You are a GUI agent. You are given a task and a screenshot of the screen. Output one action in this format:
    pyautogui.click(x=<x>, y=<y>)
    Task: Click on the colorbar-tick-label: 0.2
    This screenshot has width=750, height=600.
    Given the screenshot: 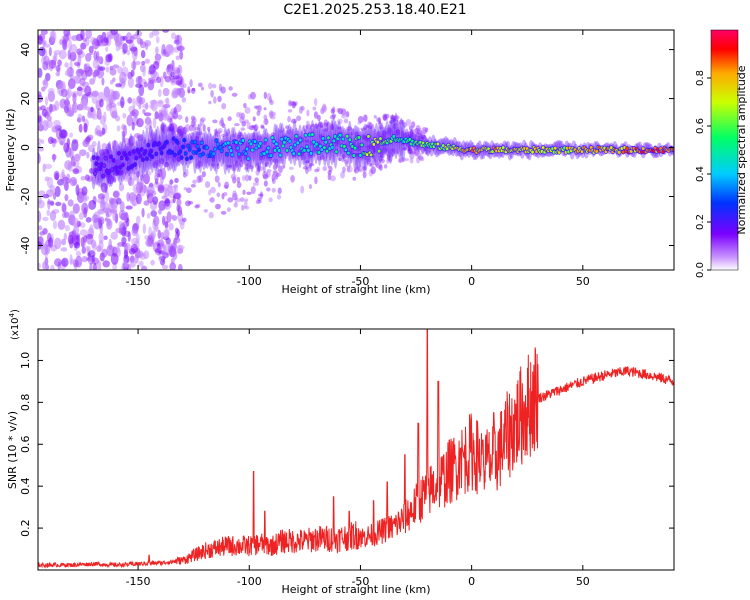 What is the action you would take?
    pyautogui.click(x=700, y=222)
    